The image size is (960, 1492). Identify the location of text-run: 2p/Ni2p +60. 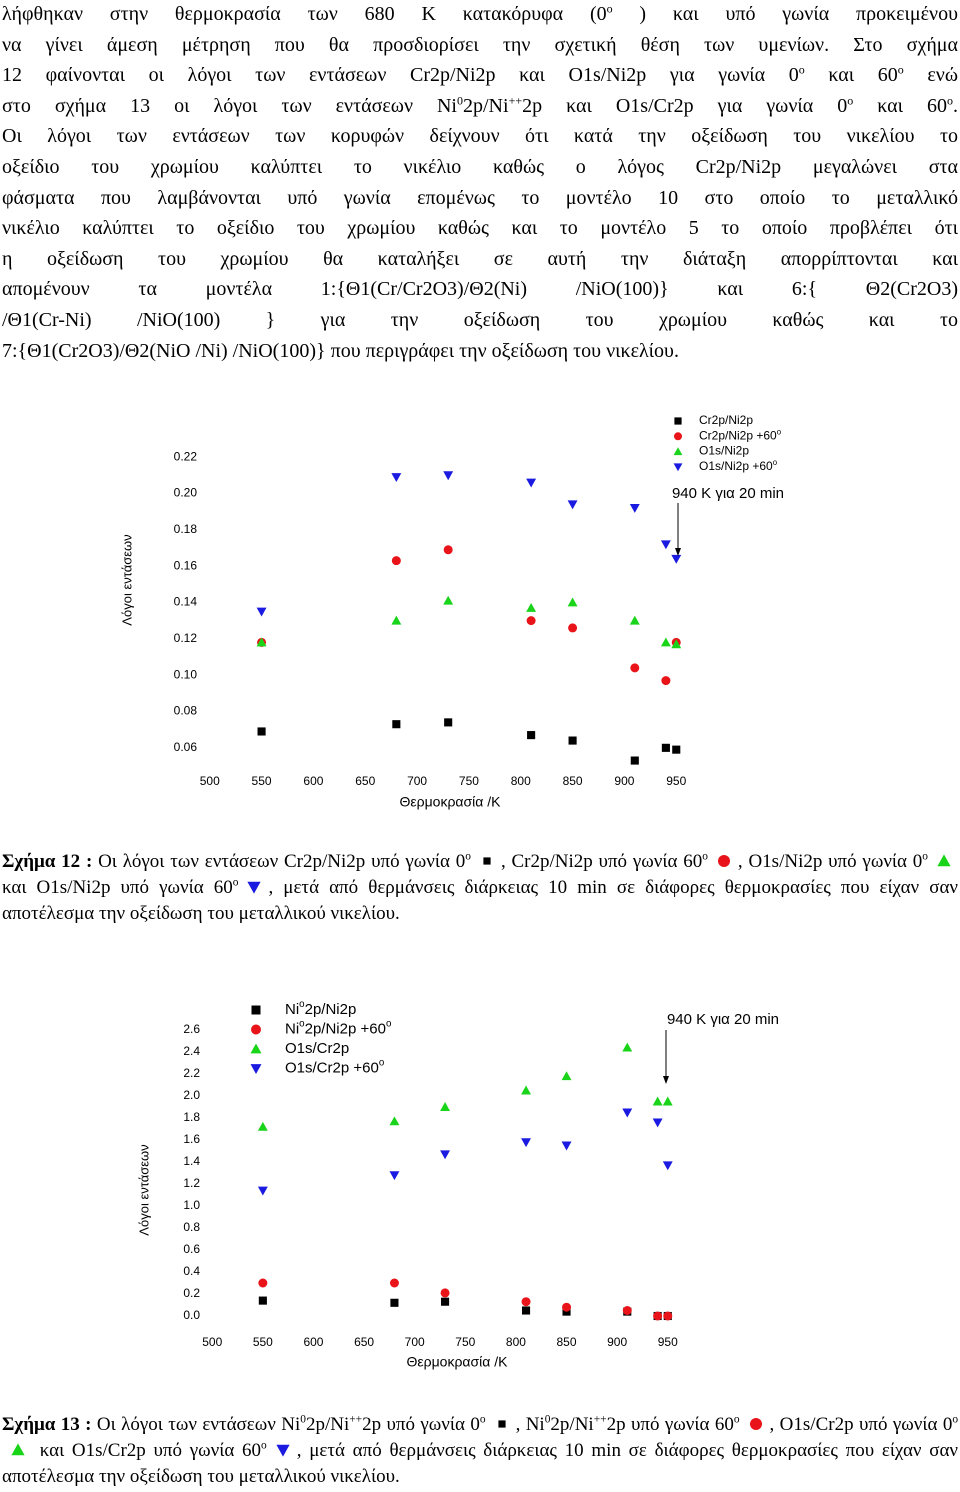
(345, 1028).